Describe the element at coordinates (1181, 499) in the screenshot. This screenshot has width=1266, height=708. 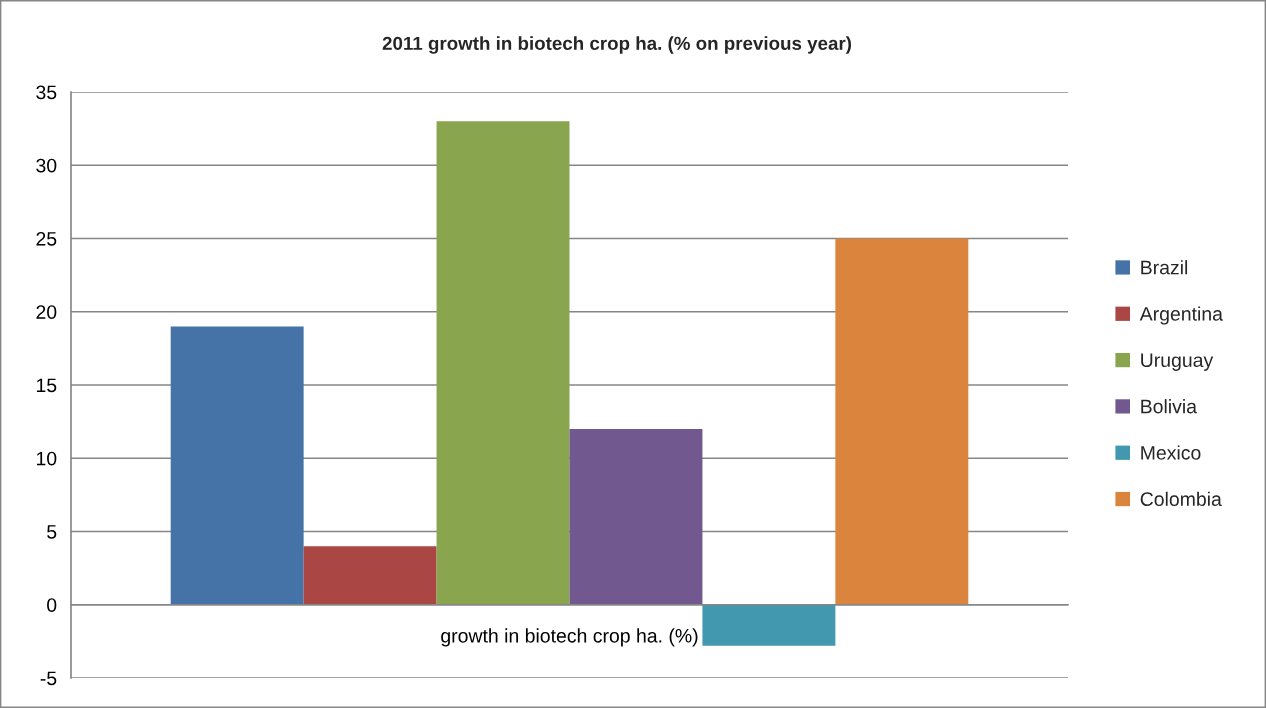
I see `legend-label: Colombia` at that location.